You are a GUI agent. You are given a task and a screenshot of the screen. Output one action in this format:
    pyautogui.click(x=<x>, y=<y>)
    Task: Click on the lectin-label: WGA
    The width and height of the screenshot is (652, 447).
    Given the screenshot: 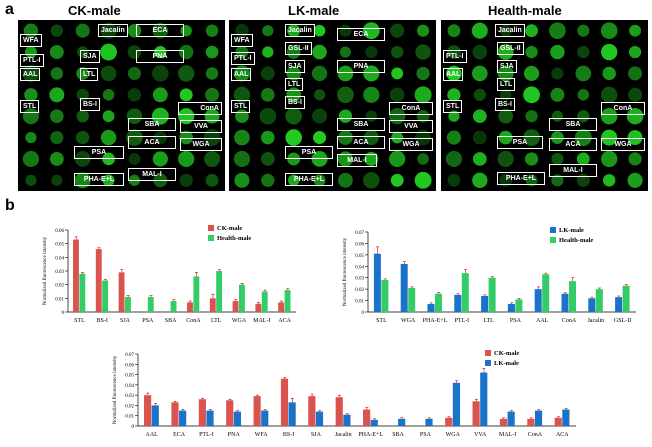 What is the action you would take?
    pyautogui.click(x=411, y=144)
    